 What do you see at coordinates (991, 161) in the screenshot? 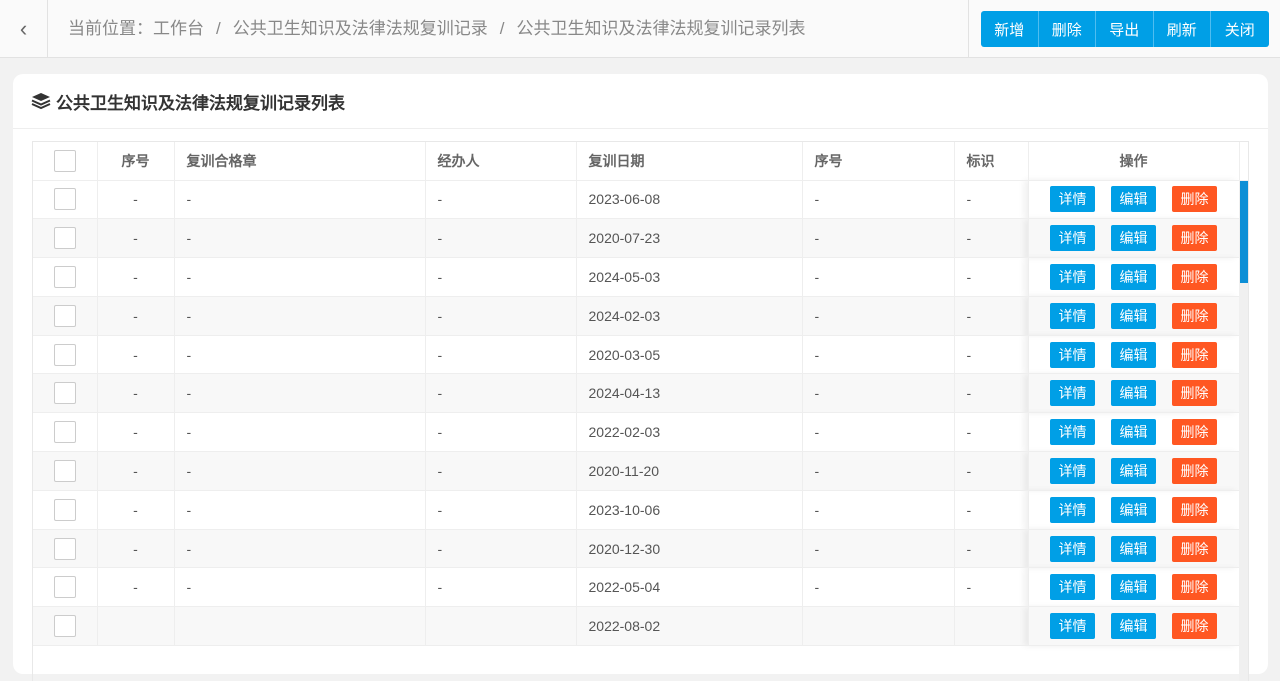
I see `column-header: 标识` at bounding box center [991, 161].